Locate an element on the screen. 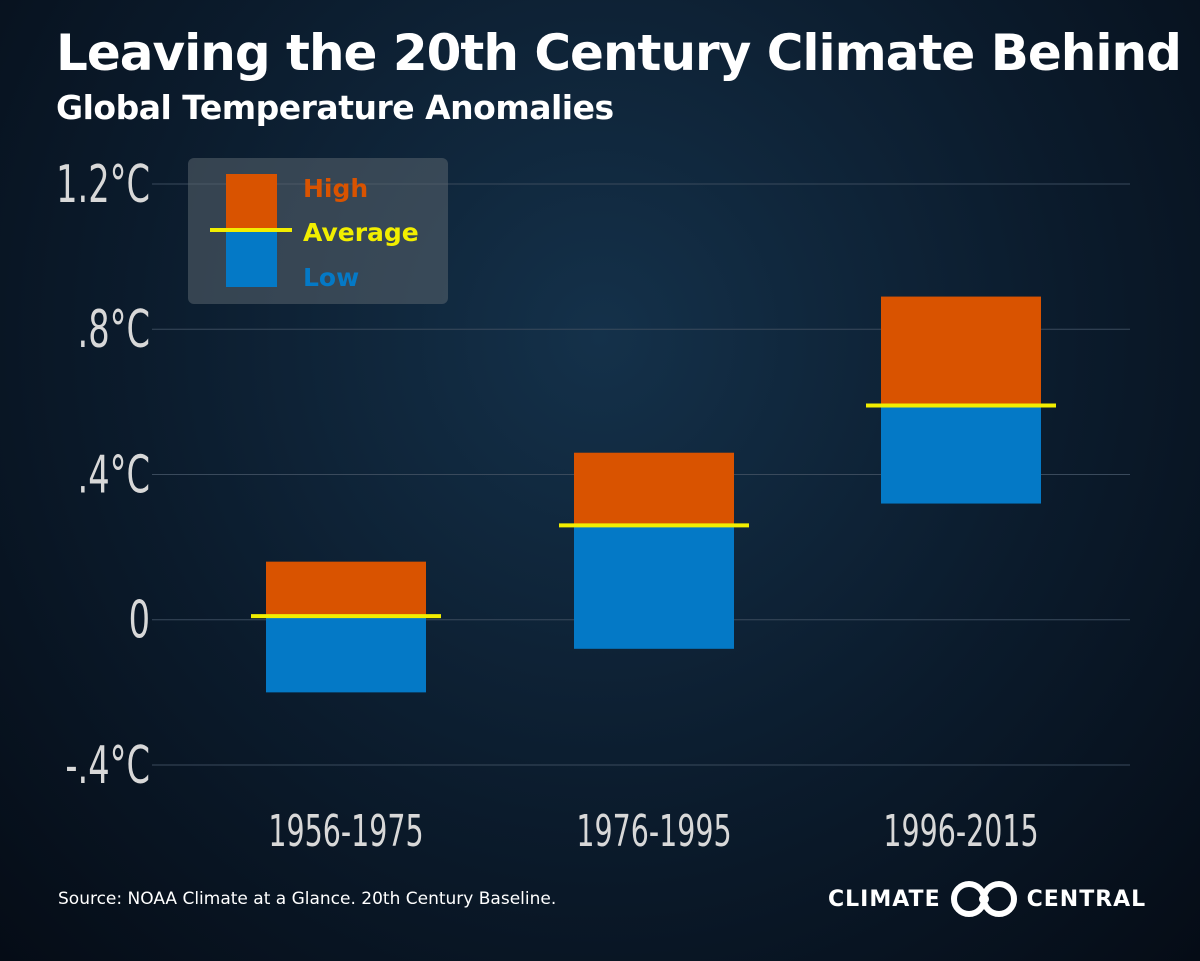 The height and width of the screenshot is (961, 1200). legend: High Average Low is located at coordinates (318, 231).